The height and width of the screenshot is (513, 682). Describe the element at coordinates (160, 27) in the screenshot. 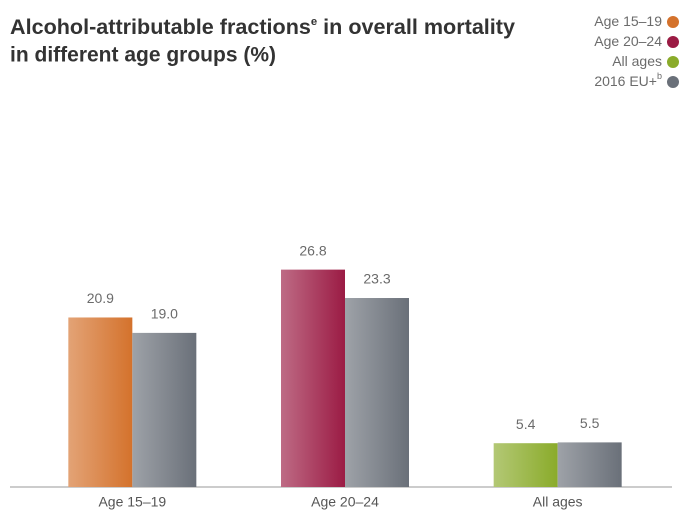

I see `title-text: Alcohol-attributable fractions` at that location.